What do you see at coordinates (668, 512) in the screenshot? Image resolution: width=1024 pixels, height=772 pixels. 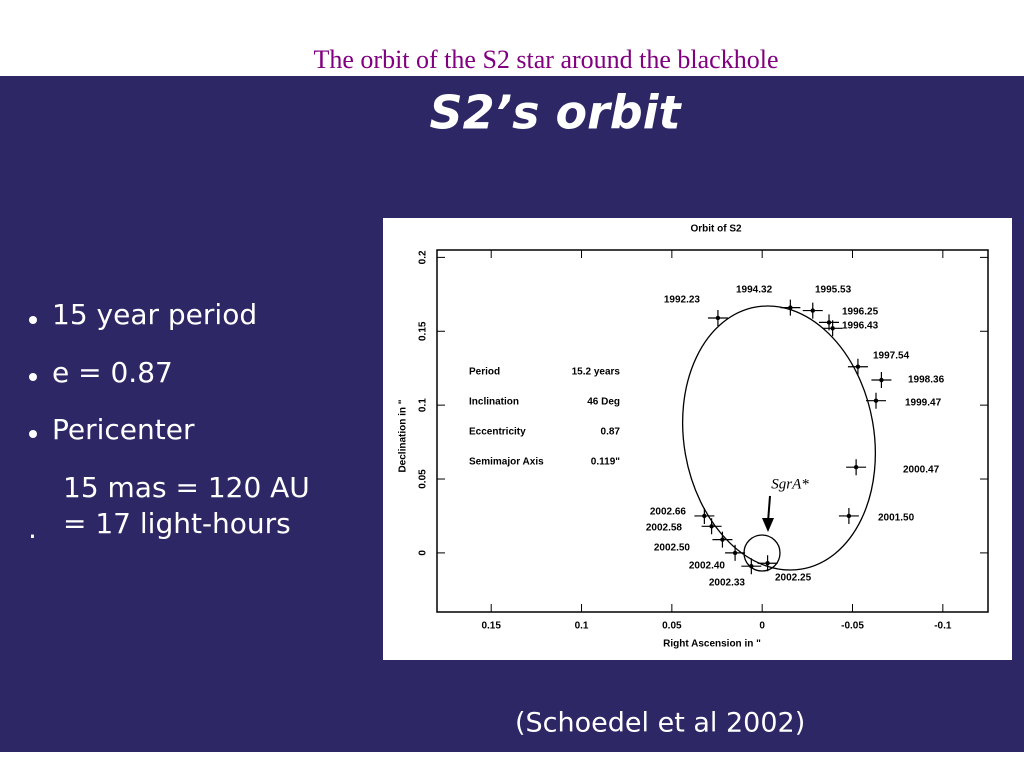 I see `point-label: 2002.66` at bounding box center [668, 512].